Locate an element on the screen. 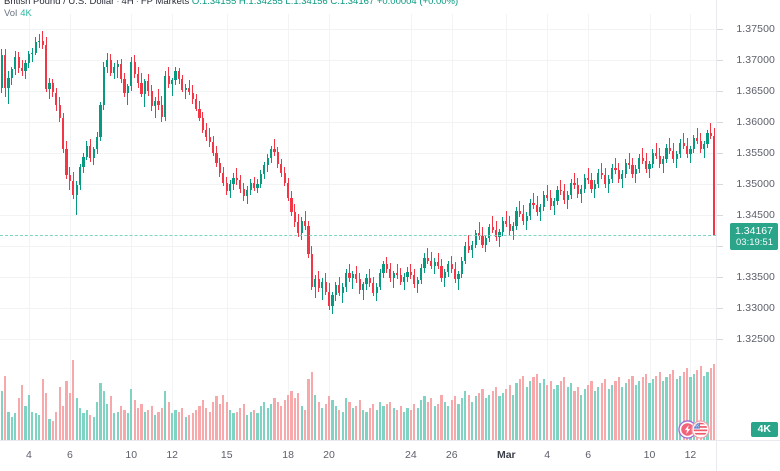 Image resolution: width=780 pixels, height=471 pixels. time-scale: 4 6 10 12 15 18 20 24 26 Mar 4 6 10 12 is located at coordinates (390, 455).